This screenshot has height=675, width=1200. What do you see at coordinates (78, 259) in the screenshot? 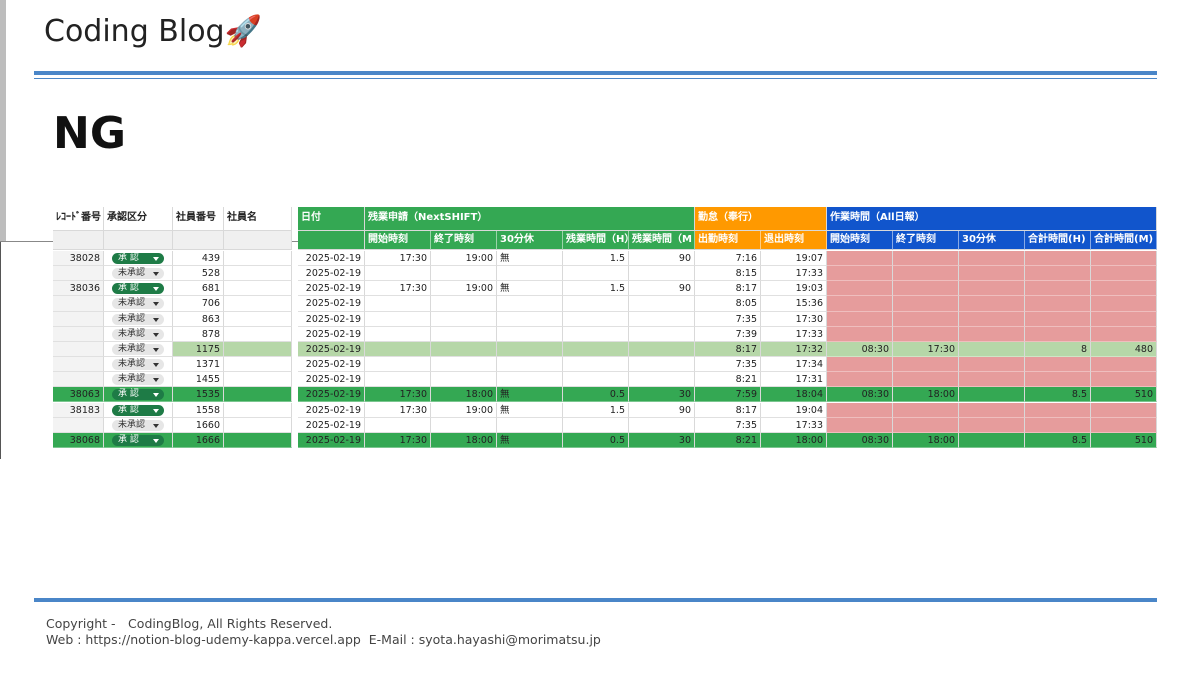
I see `cell: 38028` at bounding box center [78, 259].